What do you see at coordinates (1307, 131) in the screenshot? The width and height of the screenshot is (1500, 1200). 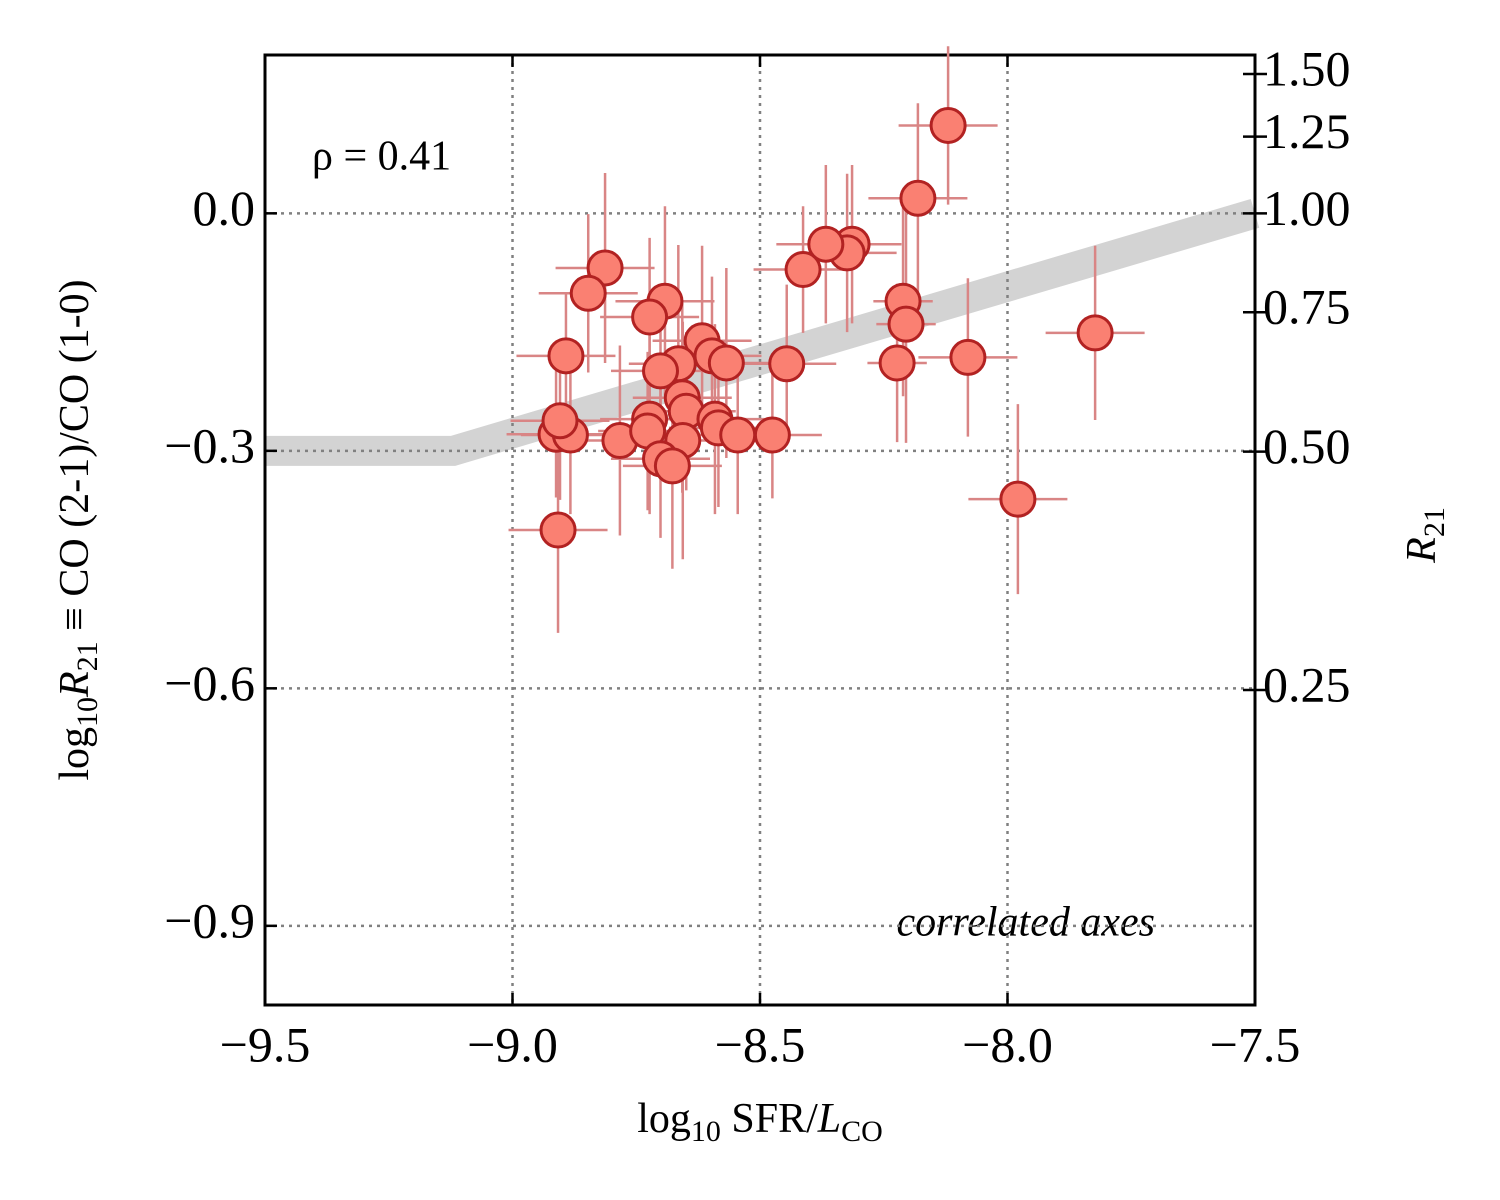 I see `y2-tick-label: 1.25` at bounding box center [1307, 131].